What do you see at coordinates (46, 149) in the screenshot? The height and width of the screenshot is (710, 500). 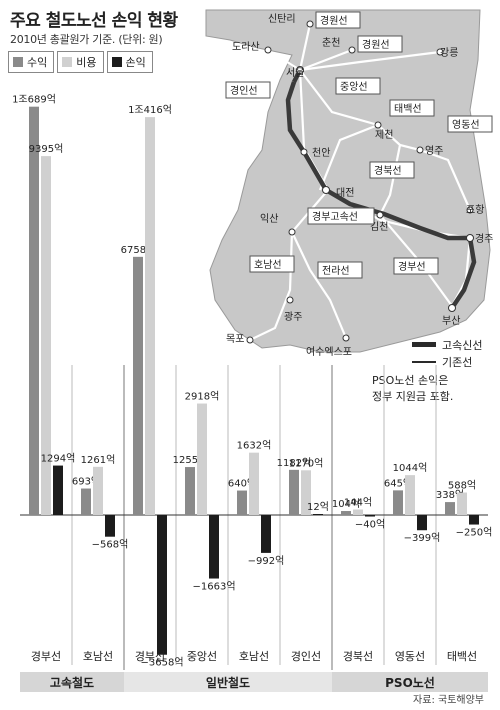 I see `value-label: 9395억` at bounding box center [46, 149].